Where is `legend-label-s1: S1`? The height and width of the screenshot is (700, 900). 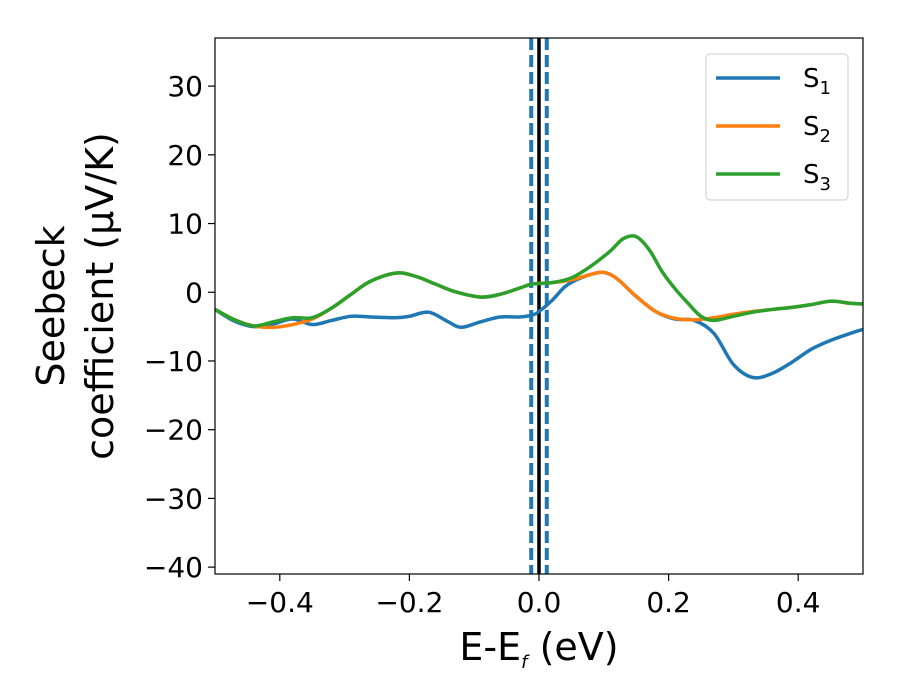
legend-label-s1: S1 is located at coordinates (817, 81).